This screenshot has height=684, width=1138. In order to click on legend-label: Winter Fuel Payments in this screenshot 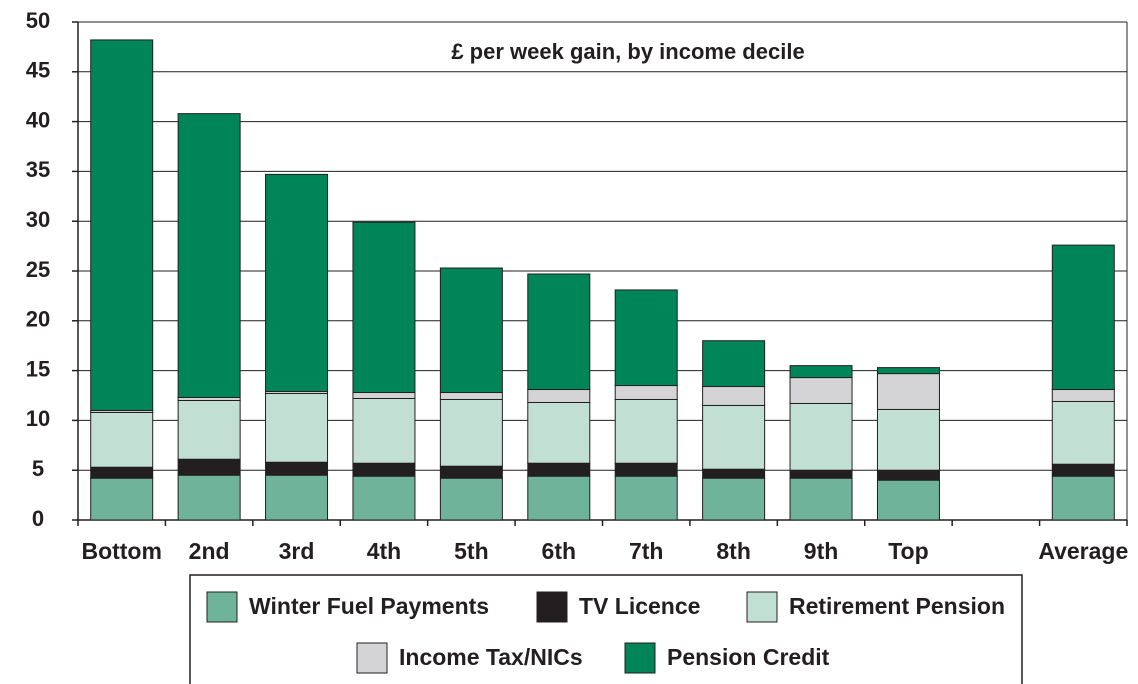, I will do `click(369, 606)`.